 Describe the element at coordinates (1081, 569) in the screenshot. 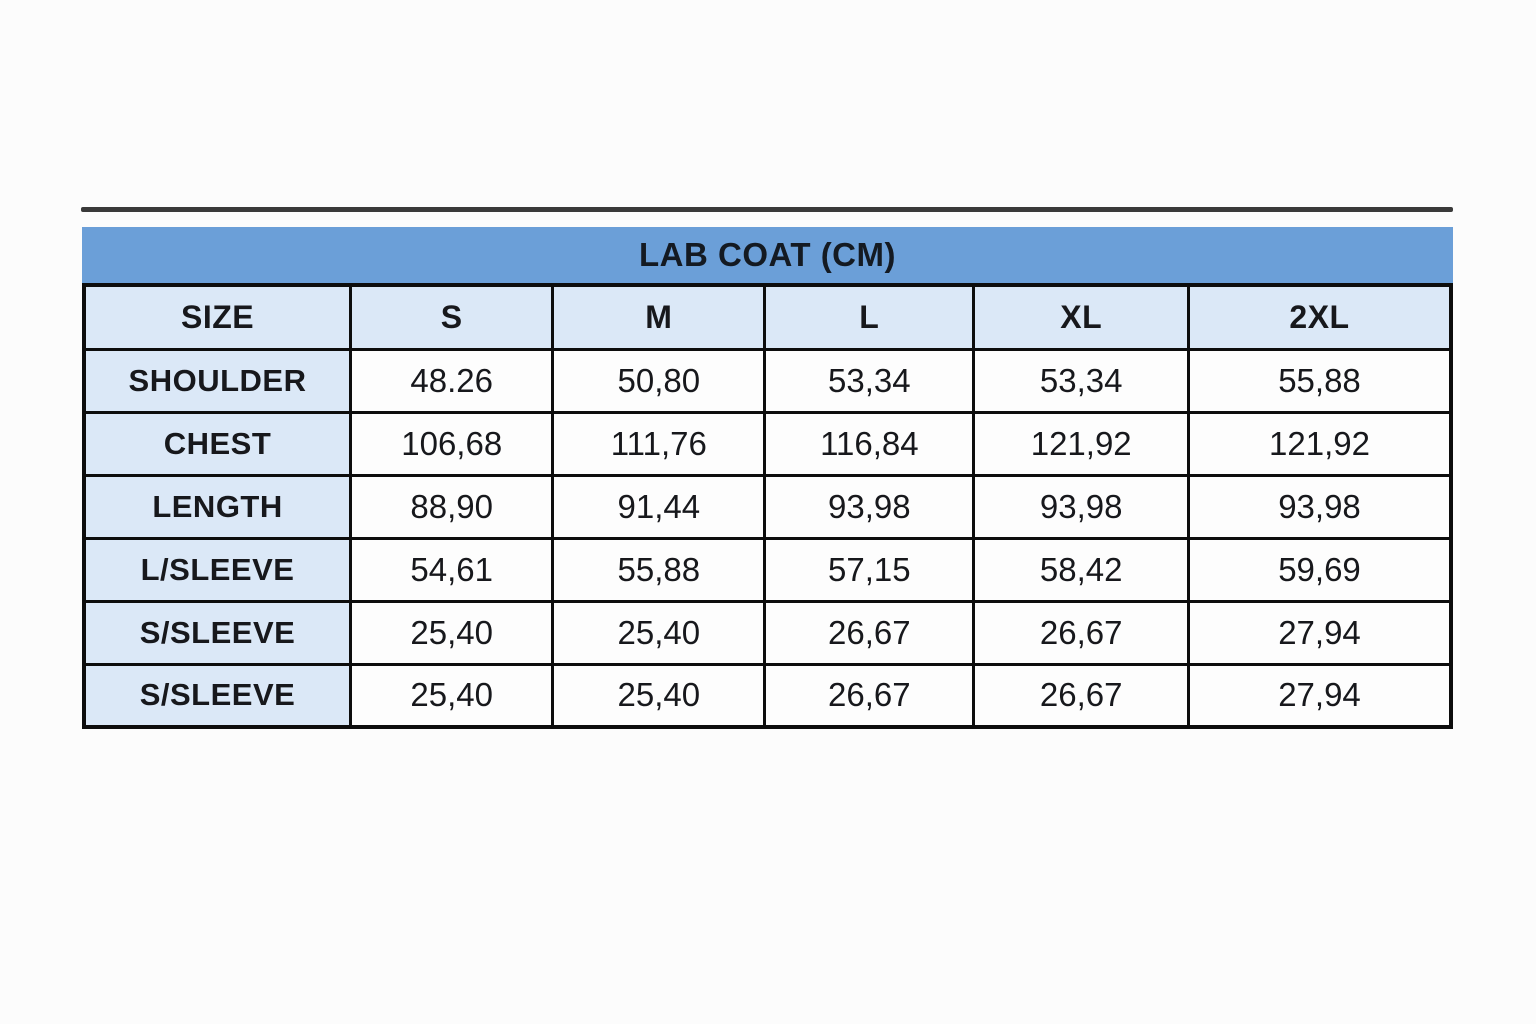

I see `table-cell: 58,42` at that location.